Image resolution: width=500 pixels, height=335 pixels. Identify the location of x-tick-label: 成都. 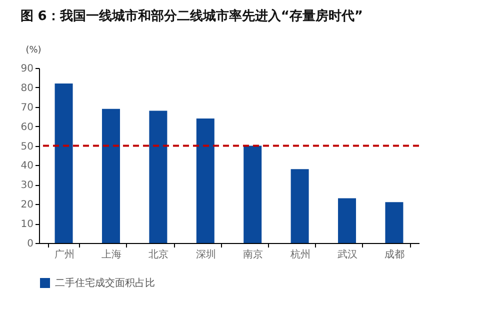
(394, 254).